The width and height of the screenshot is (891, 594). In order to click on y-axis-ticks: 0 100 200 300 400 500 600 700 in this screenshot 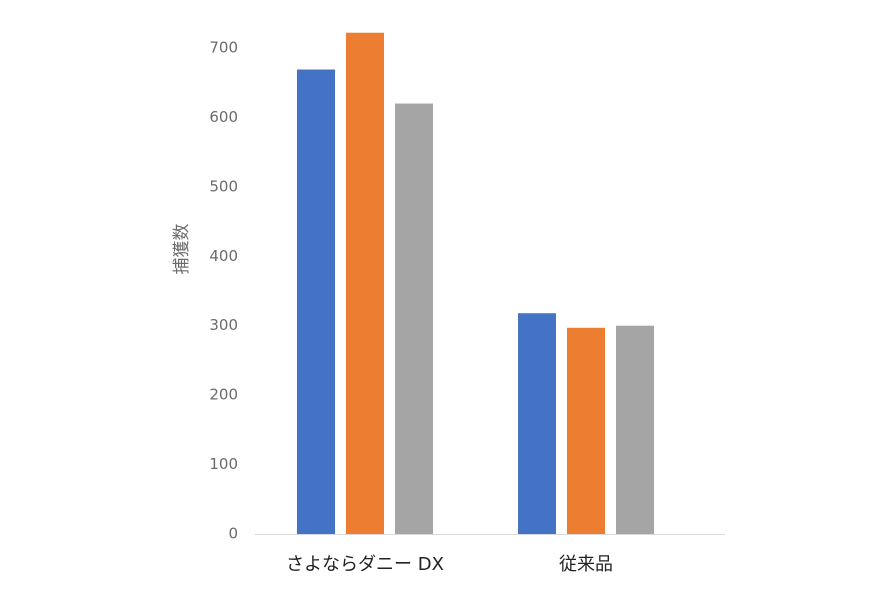, I will do `click(223, 291)`.